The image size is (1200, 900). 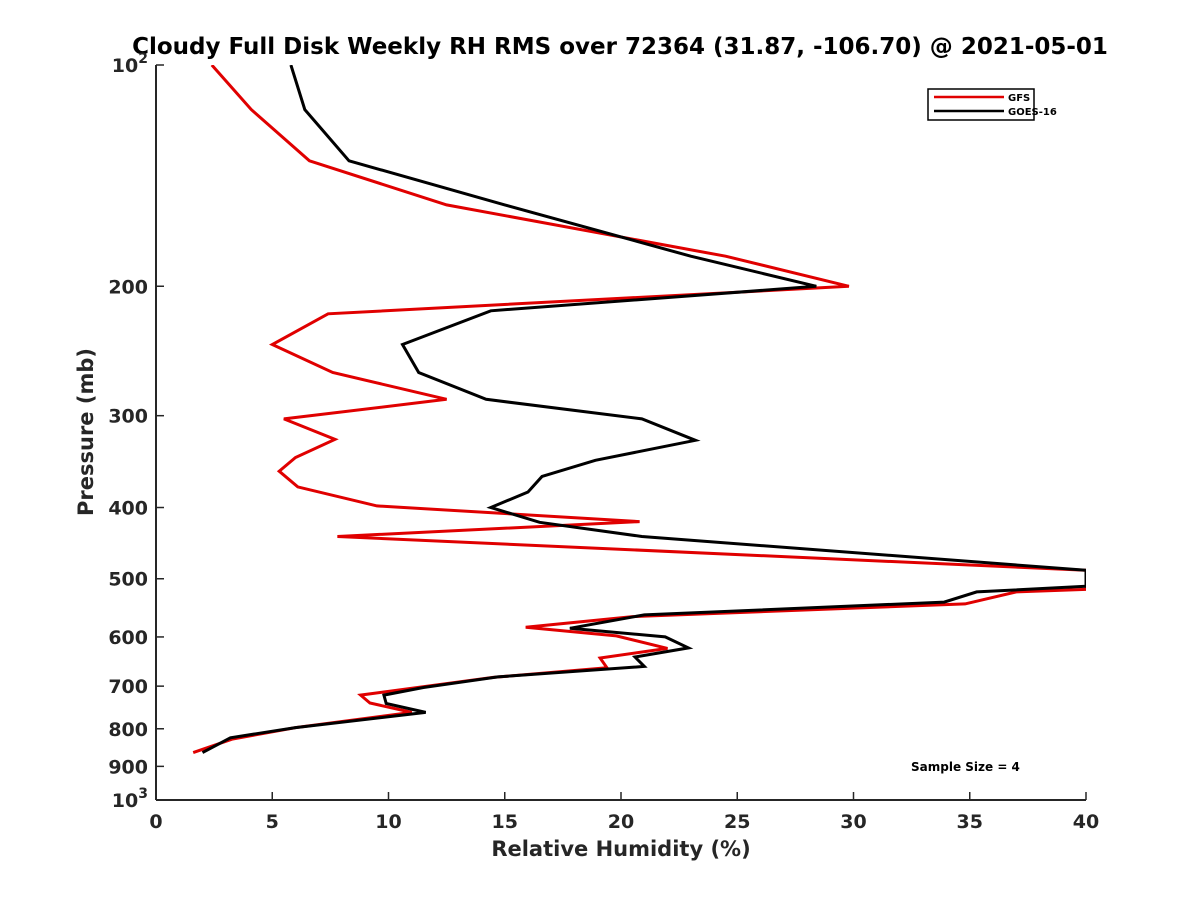 I want to click on y-ticks: 10² 200 300 400 500 600 700 800 900 10³, so click(x=136, y=431).